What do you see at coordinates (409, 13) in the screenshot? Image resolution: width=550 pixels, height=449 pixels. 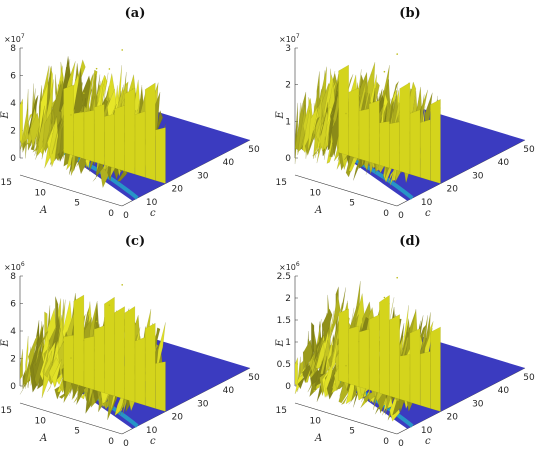 I see `panel-label: (b)` at bounding box center [409, 13].